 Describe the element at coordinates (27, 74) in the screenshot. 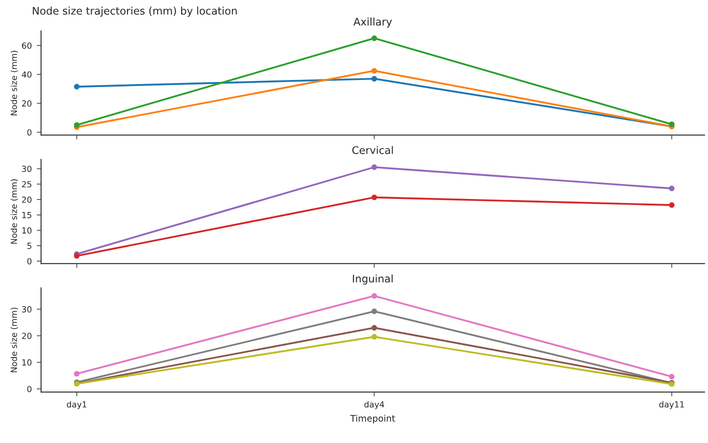

I see `y-tick-label: 40` at that location.